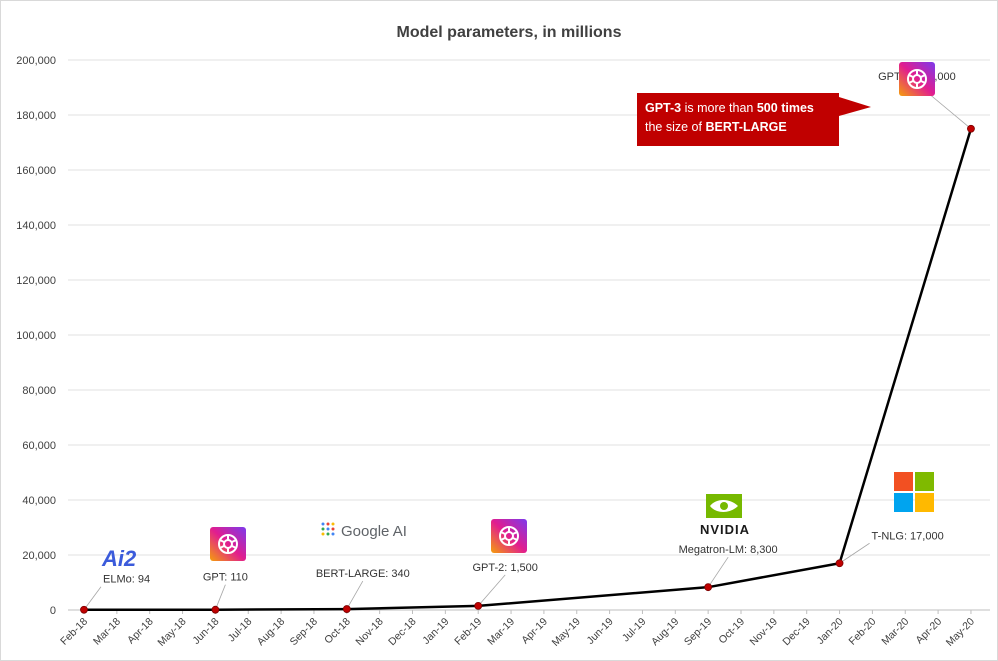  Describe the element at coordinates (663, 108) in the screenshot. I see `callout-bold-gpt3: GPT-3` at that location.